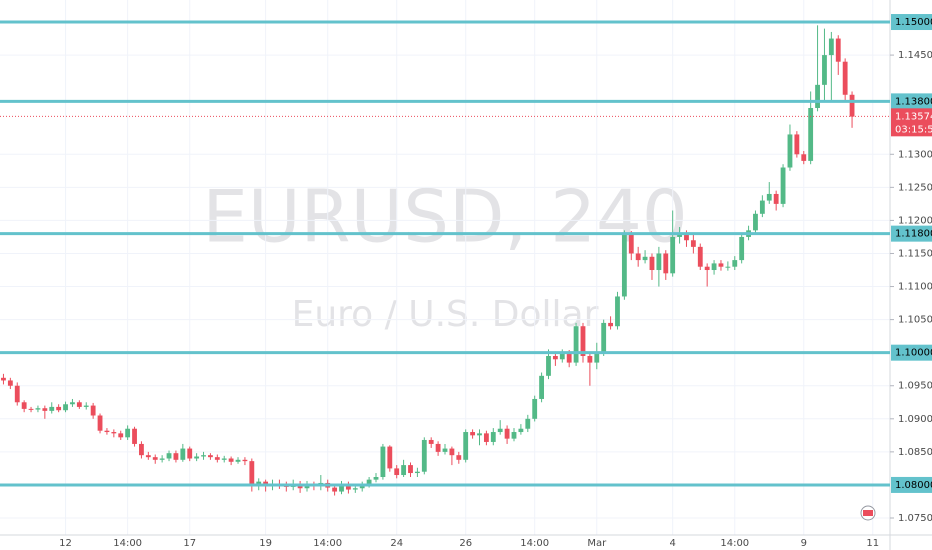 This screenshot has width=932, height=550. Describe the element at coordinates (915, 253) in the screenshot. I see `y-tick-label: 1.11500` at that location.